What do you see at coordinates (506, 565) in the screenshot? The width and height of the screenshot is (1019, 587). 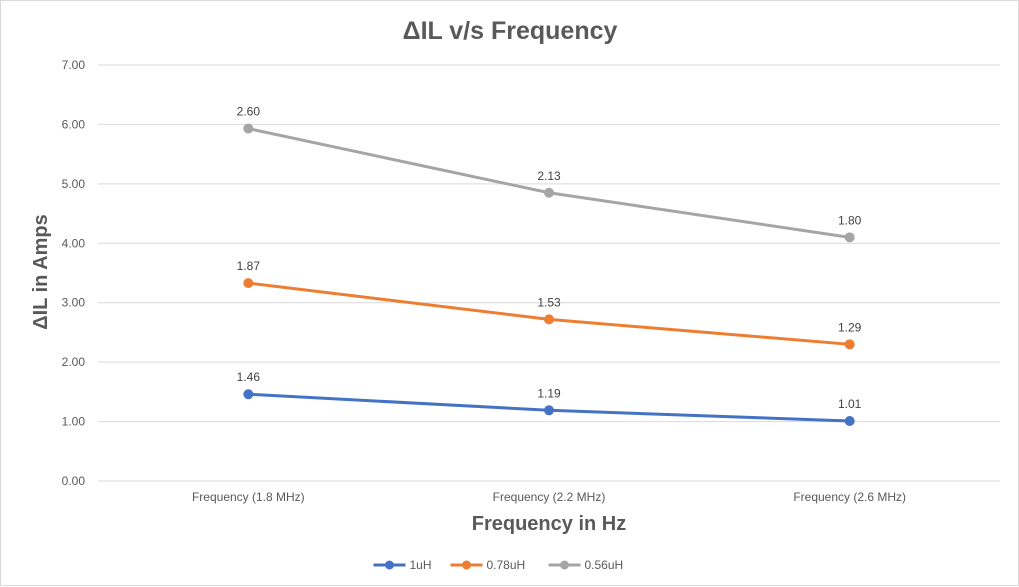 I see `legend-label: 0.78uH` at bounding box center [506, 565].